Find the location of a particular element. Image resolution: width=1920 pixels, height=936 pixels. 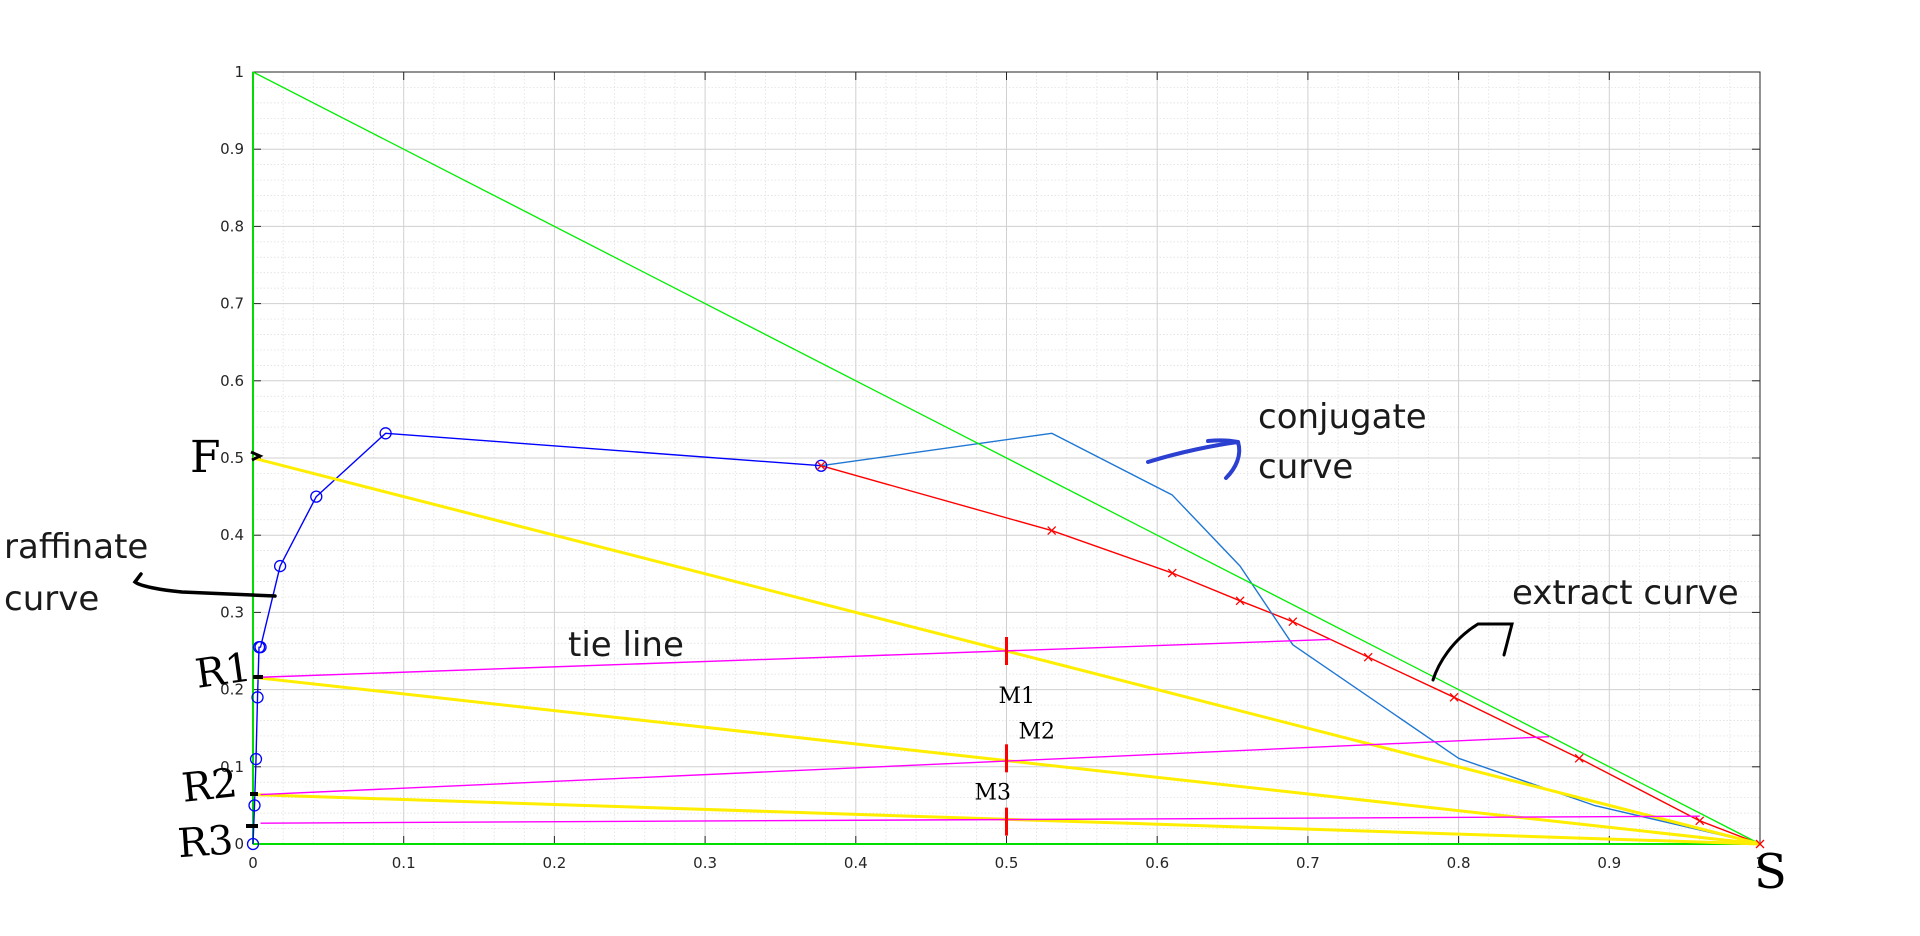

F-label: F is located at coordinates (205, 457).